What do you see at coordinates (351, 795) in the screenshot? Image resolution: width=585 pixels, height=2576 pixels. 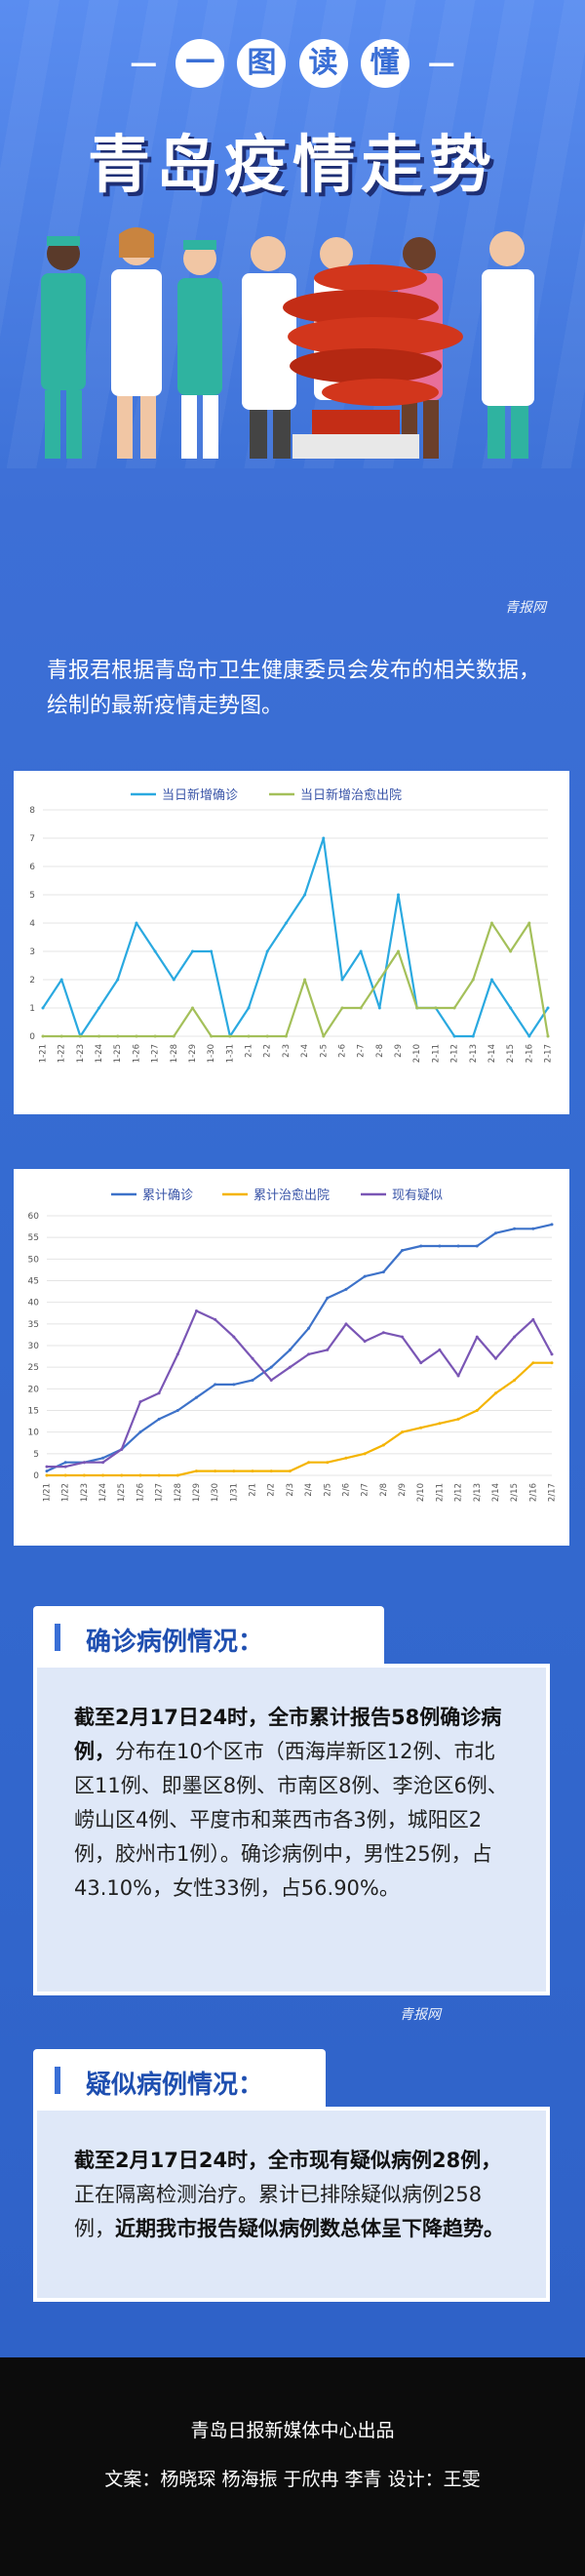 I see `legend-label: 当日新增治愈出院` at bounding box center [351, 795].